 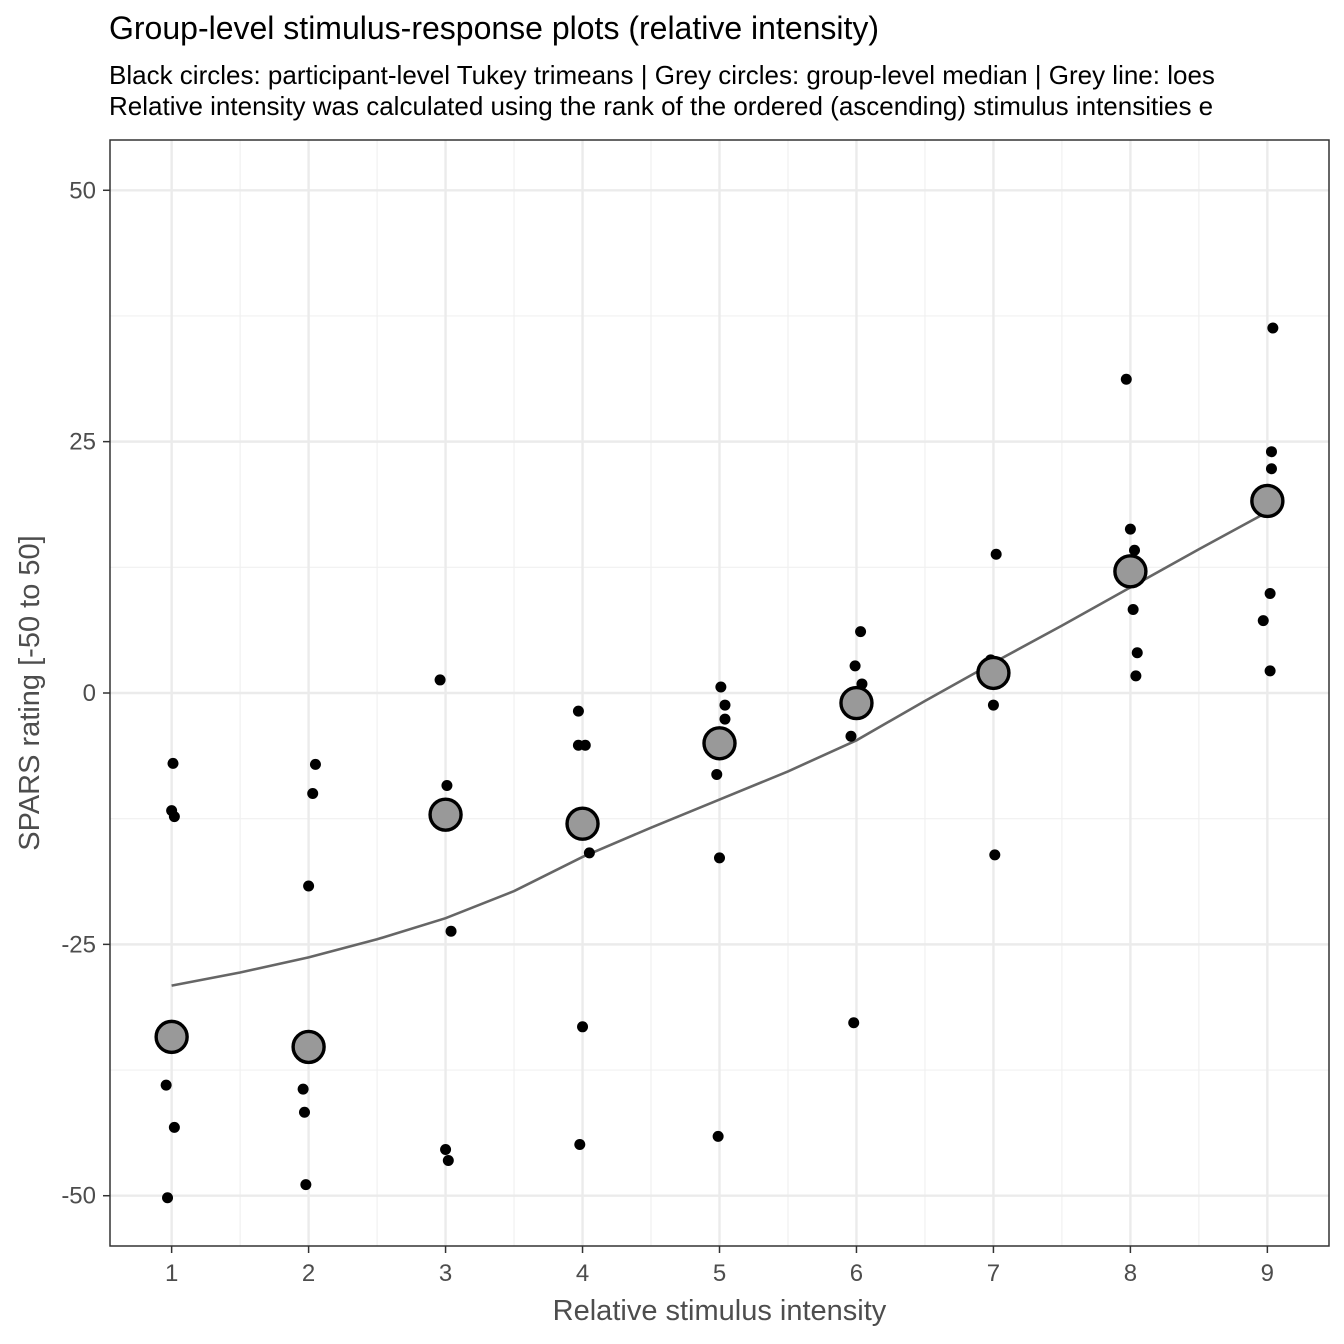 I want to click on y-axis-label: SPARS rating [-50 to 50], so click(x=30, y=692).